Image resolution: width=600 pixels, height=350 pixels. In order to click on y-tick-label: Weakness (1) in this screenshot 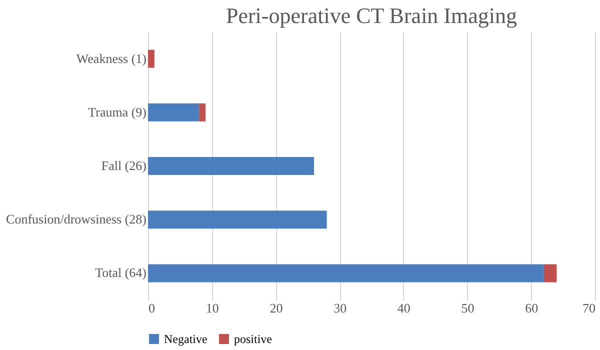, I will do `click(111, 58)`.